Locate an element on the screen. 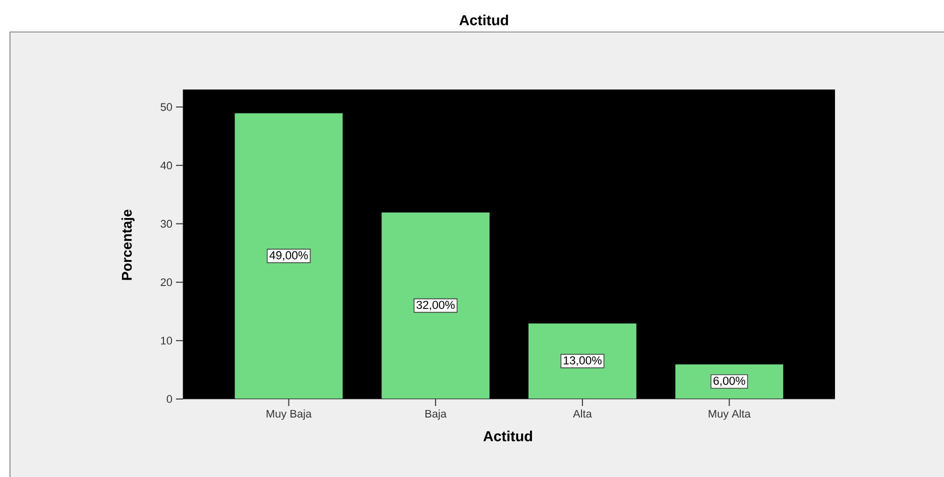 This screenshot has width=944, height=477. y-tick-label: 10 is located at coordinates (166, 340).